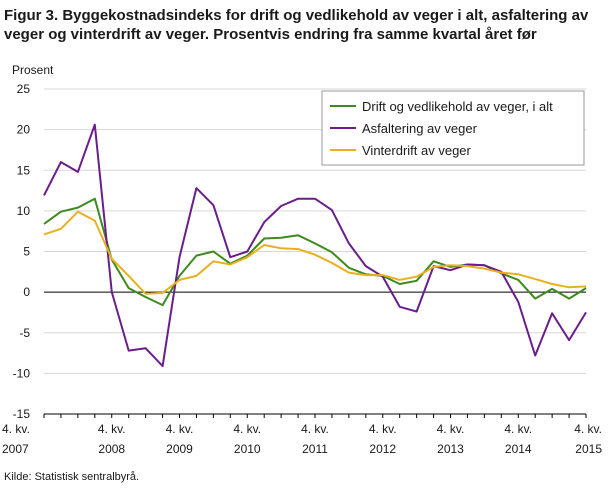 The height and width of the screenshot is (489, 609). Describe the element at coordinates (72, 477) in the screenshot. I see `source-note: Kilde: Statistisk sentralbyrå.` at that location.